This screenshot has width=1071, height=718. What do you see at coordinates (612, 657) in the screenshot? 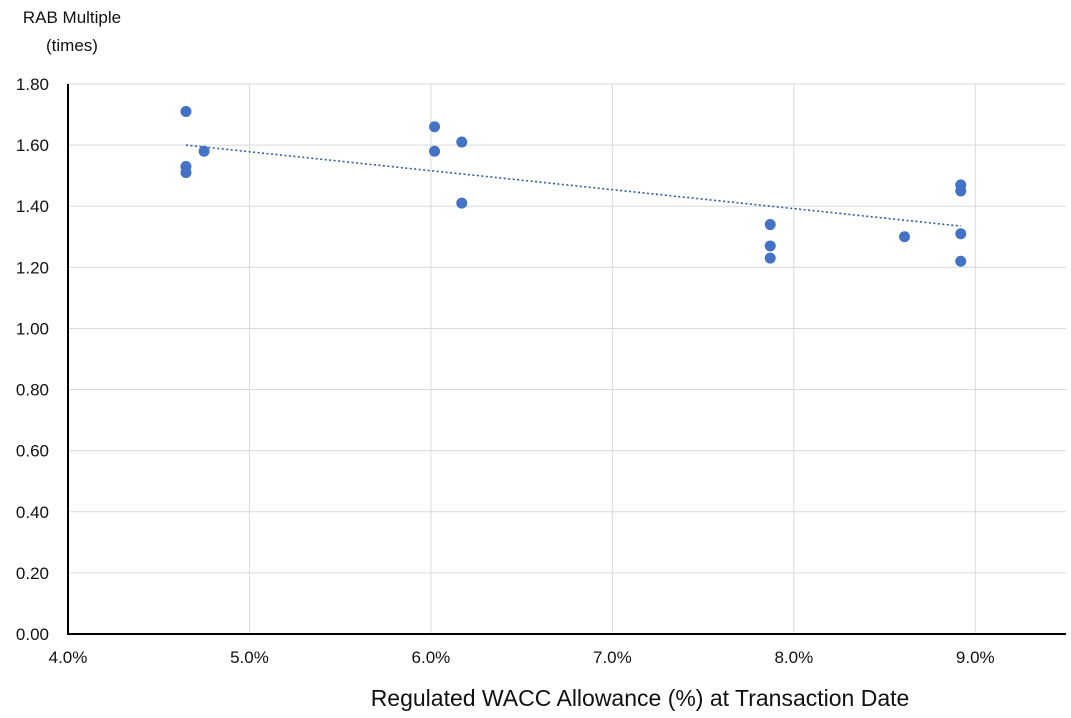
I see `x-tick-label: 7.0%` at bounding box center [612, 657].